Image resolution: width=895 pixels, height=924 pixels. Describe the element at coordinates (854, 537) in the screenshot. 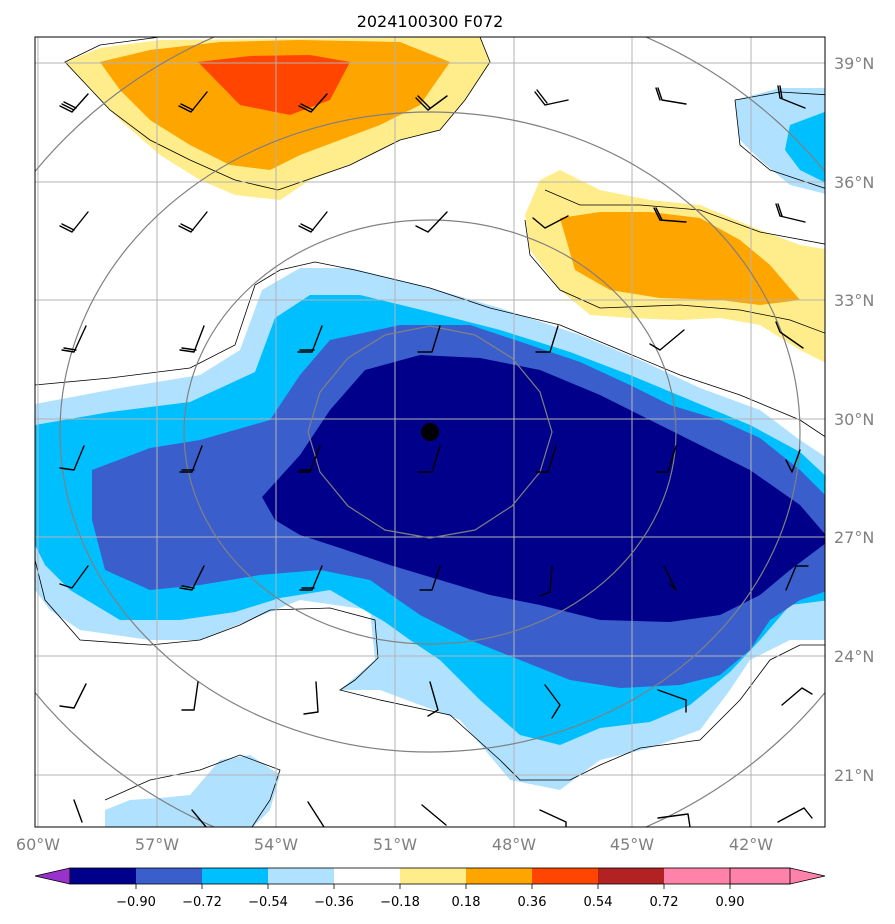

I see `lat-label: 27°N` at that location.